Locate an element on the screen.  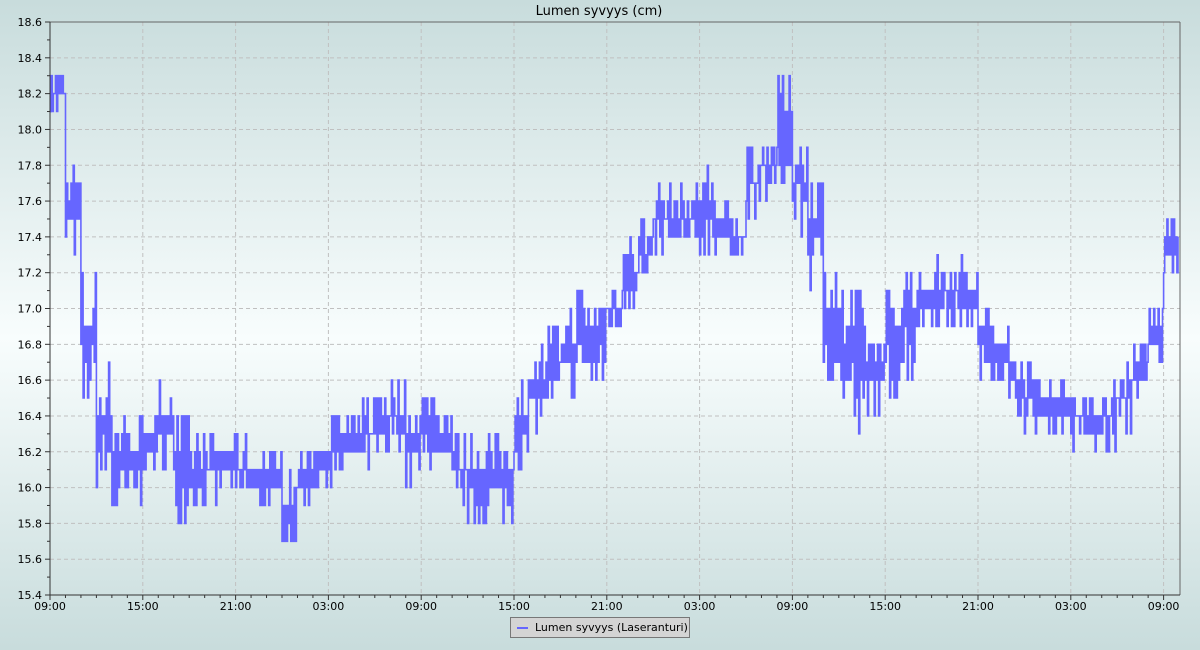
y-tick-label: 16.4 is located at coordinates (30, 416).